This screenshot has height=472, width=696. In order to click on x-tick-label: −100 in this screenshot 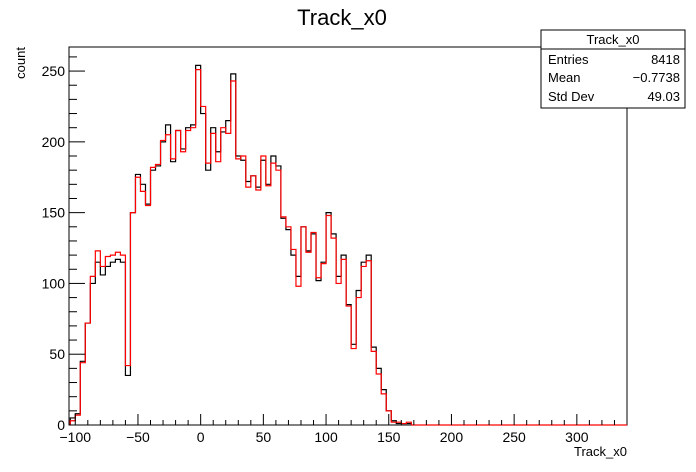, I will do `click(75, 437)`.